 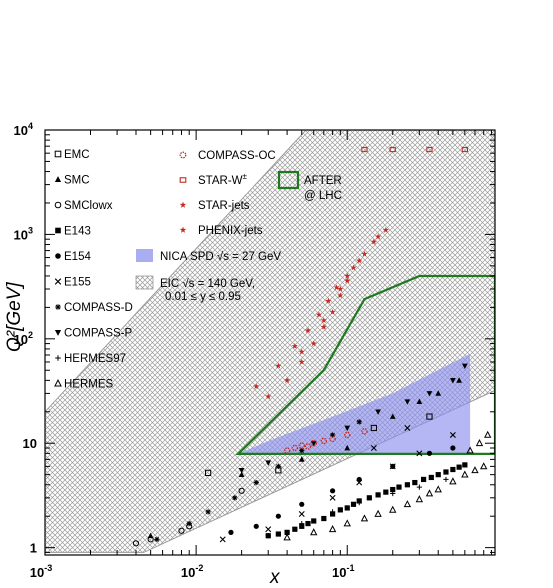 I want to click on legend-label-eic-y-range: 0.01 ≤ y ≤ 0.95, so click(x=203, y=297).